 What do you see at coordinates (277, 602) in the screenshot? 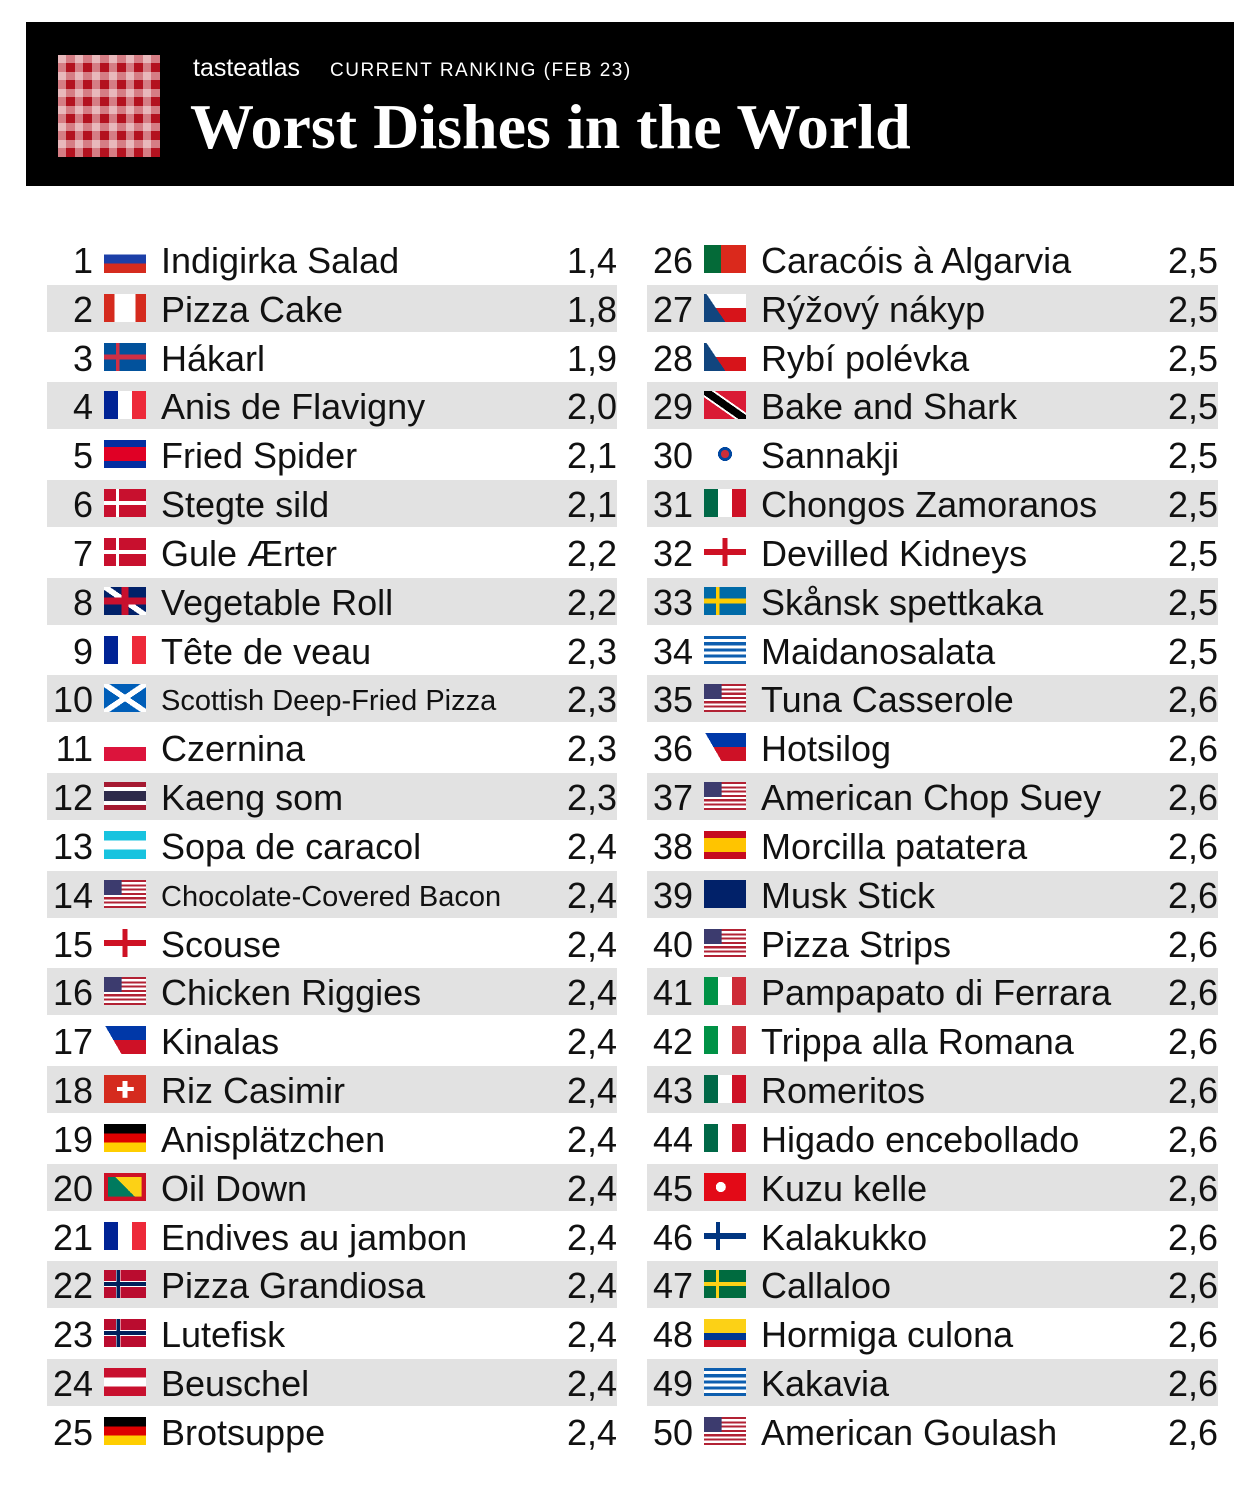
I see `dish-name: Vegetable Roll` at bounding box center [277, 602].